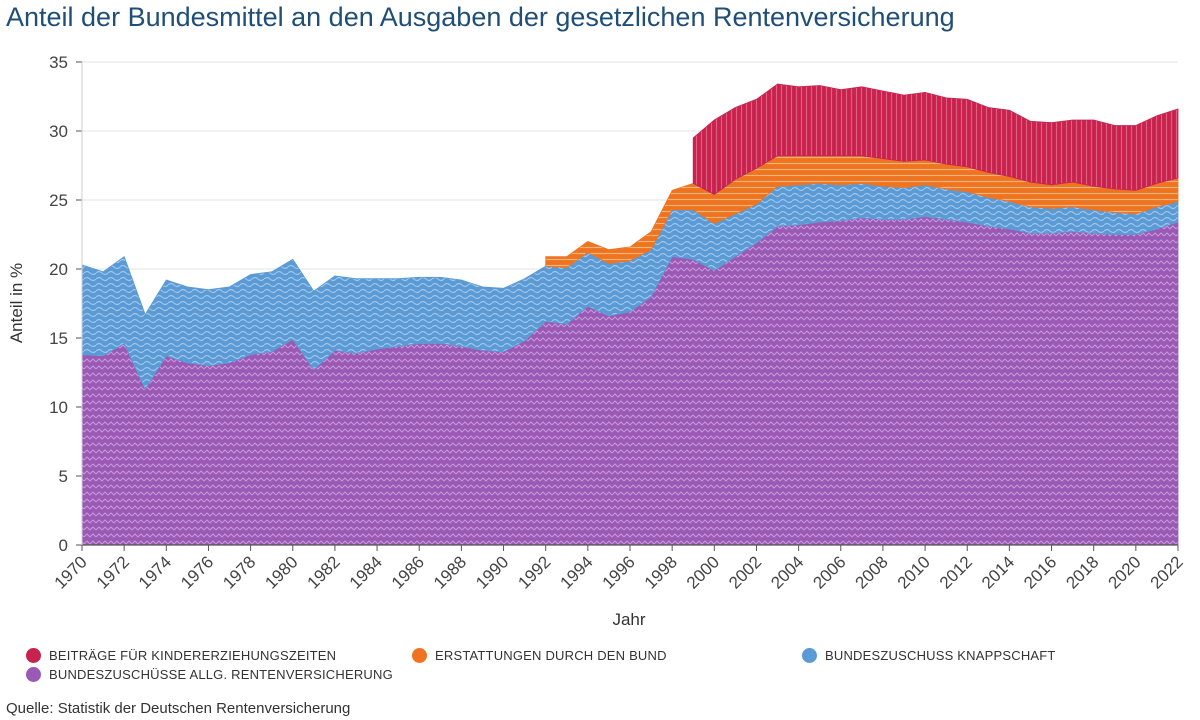 This screenshot has width=1200, height=720. I want to click on legend-item-knappschaft: BUNDESZUSCHUSS KNAPPSCHAFT, so click(929, 655).